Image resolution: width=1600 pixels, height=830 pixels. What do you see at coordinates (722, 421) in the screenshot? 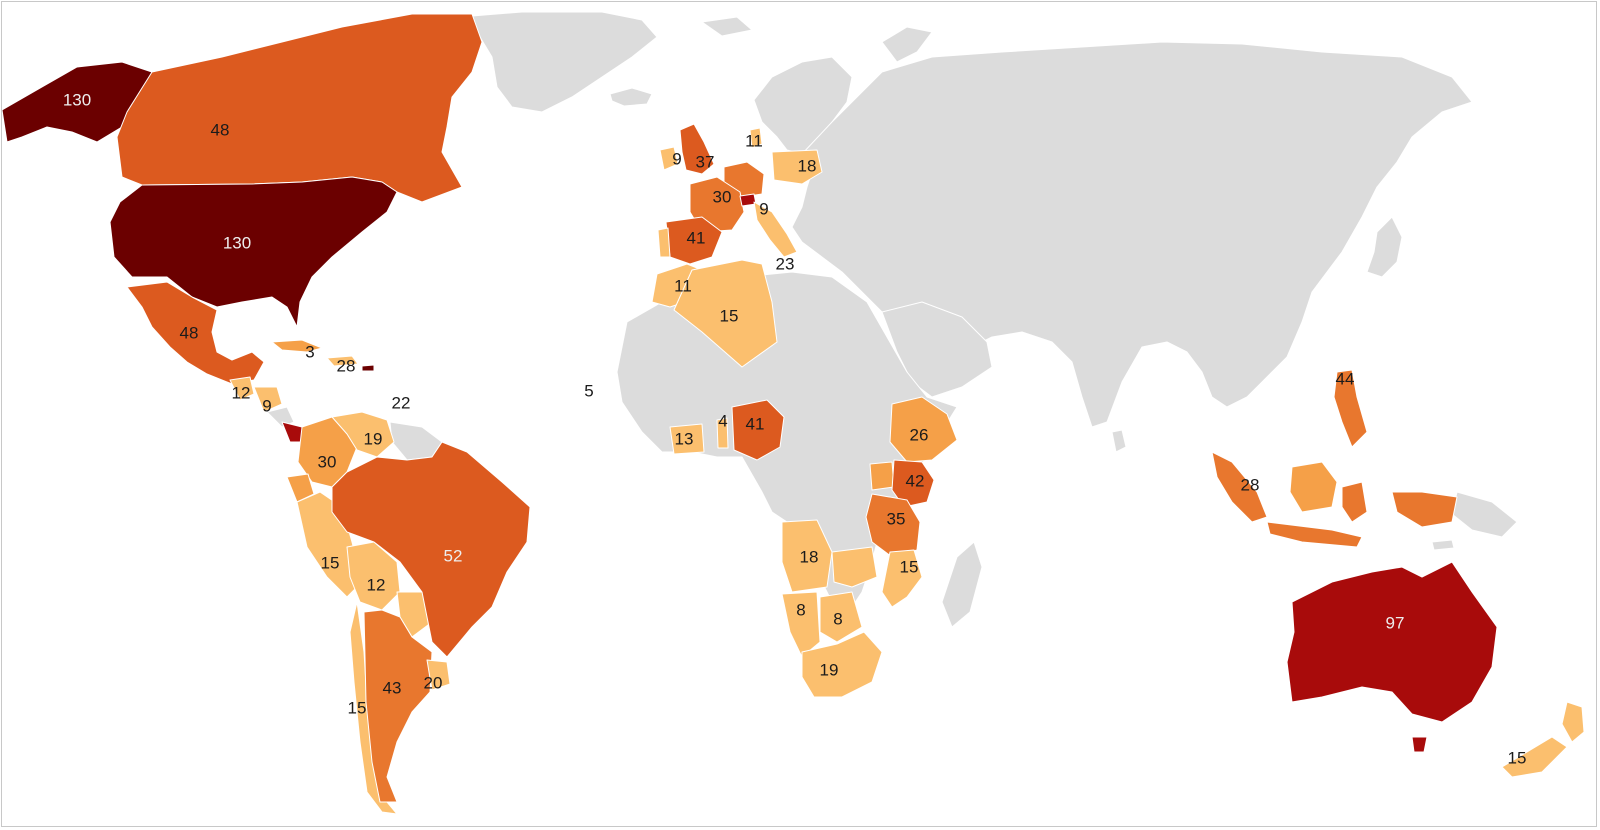
I see `label-togo: 4` at bounding box center [722, 421].